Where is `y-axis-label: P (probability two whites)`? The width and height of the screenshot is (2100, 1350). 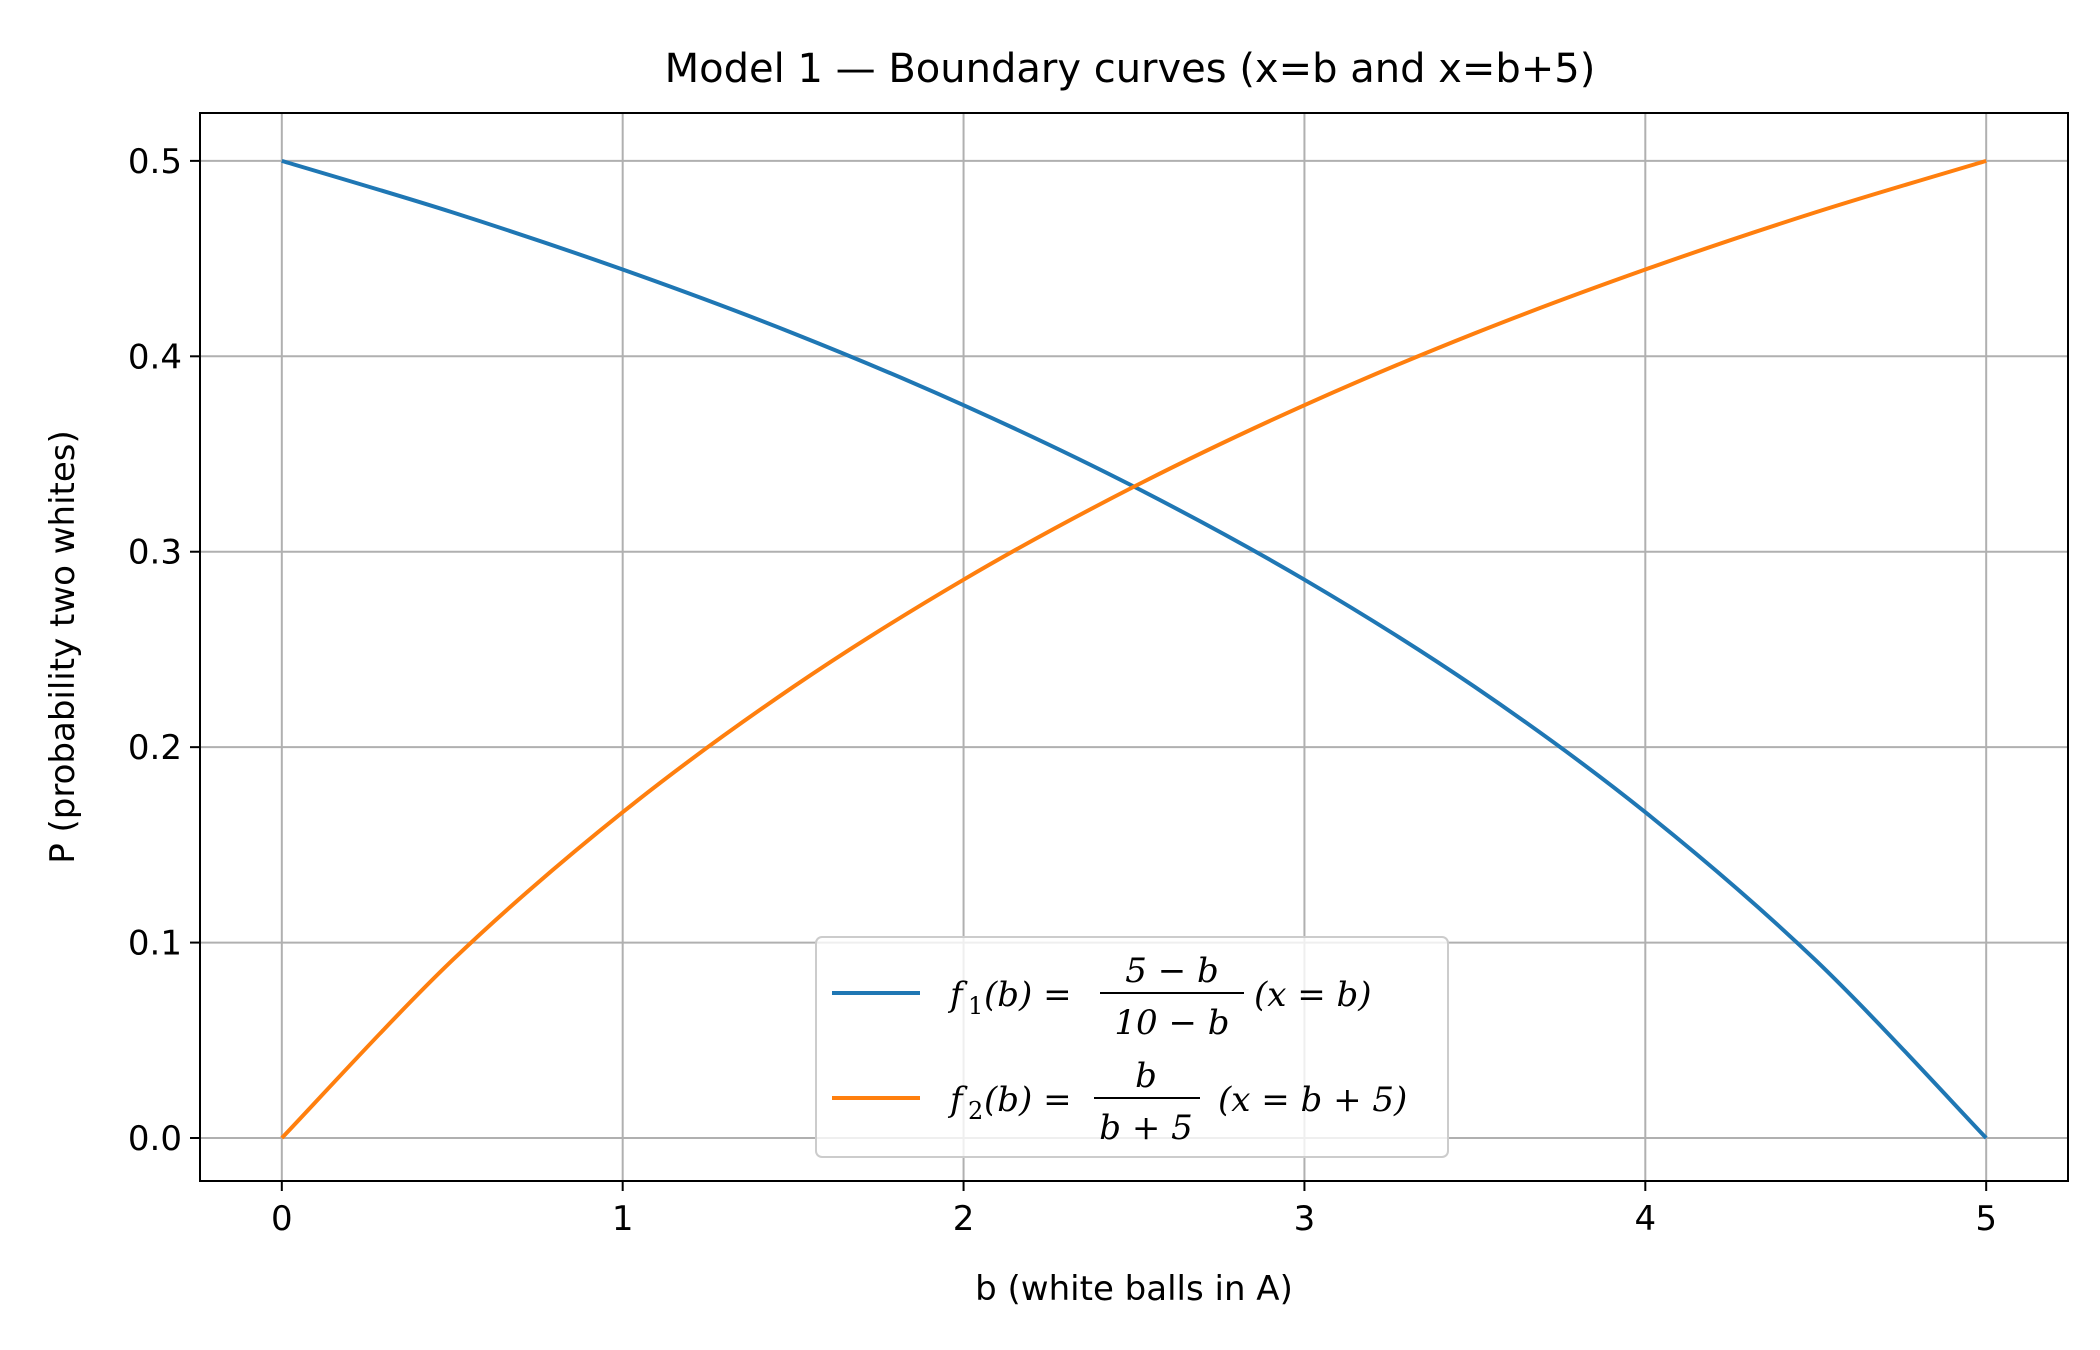
y-axis-label: P (probability two whites) is located at coordinates (63, 647).